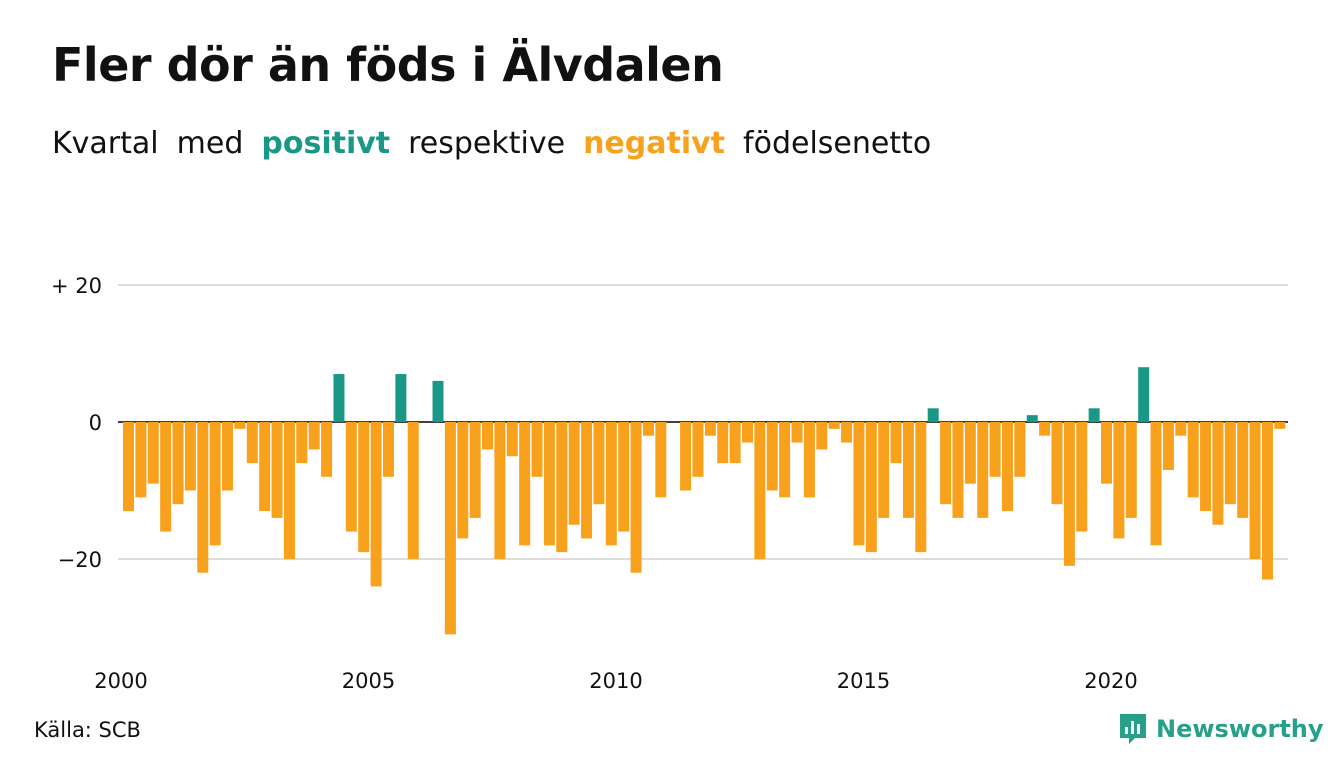 This screenshot has width=1340, height=780. Describe the element at coordinates (210, 143) in the screenshot. I see `subtitle-part-2: med` at that location.